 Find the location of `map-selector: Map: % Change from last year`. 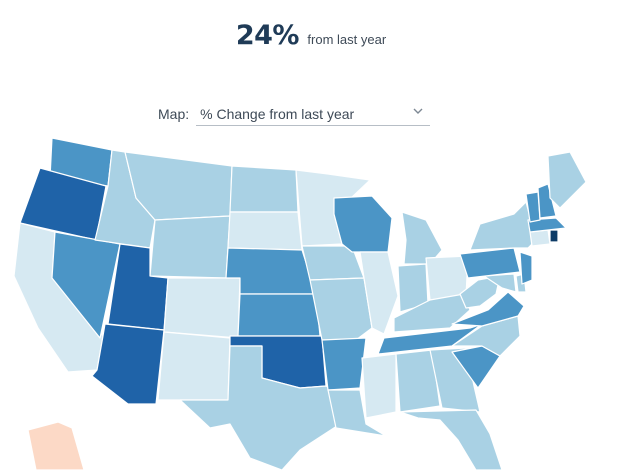

map-selector: Map: % Change from last year is located at coordinates (294, 114).